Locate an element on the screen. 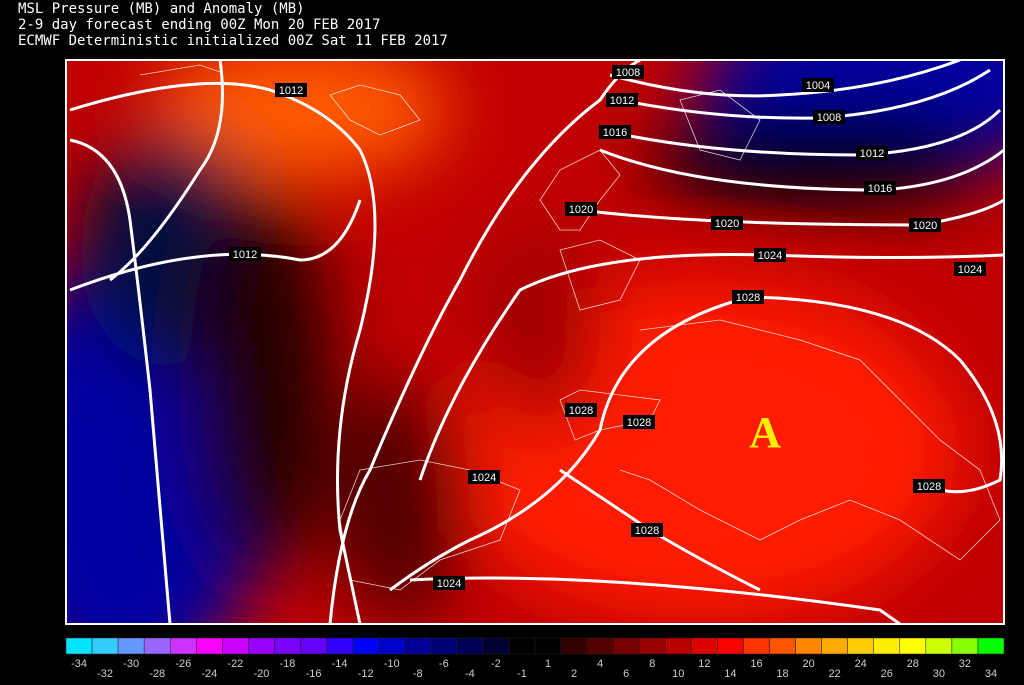  colorbar-label: 34 is located at coordinates (991, 674).